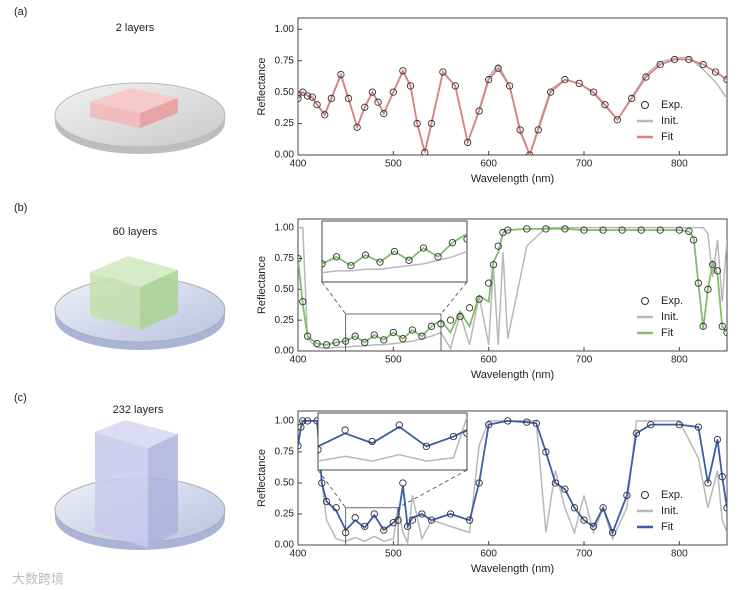 This screenshot has height=590, width=754. Describe the element at coordinates (262, 285) in the screenshot. I see `y-axis-label: Reflectance` at that location.